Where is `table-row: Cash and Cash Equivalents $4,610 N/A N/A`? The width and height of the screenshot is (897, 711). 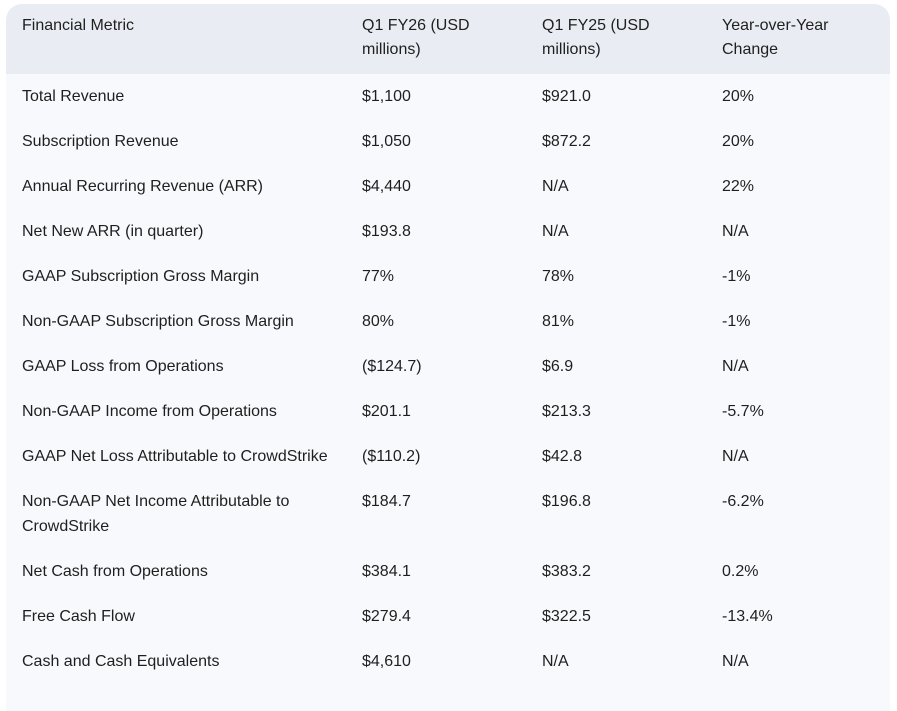 table-row: Cash and Cash Equivalents $4,610 N/A N/A is located at coordinates (448, 661).